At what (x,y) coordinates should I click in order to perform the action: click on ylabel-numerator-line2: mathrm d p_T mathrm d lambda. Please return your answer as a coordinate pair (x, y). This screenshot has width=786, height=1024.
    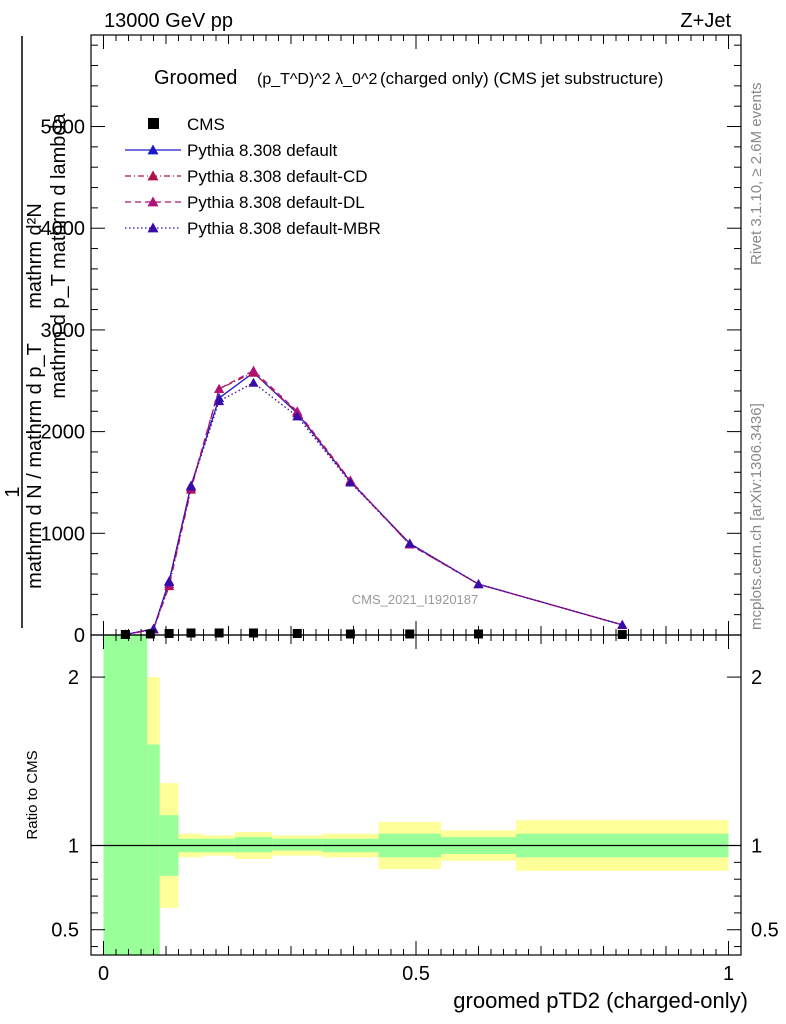
    Looking at the image, I should click on (59, 255).